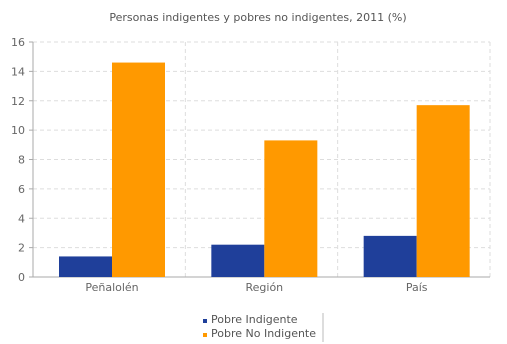 The width and height of the screenshot is (507, 344). I want to click on y-tick-label: 2, so click(21, 248).